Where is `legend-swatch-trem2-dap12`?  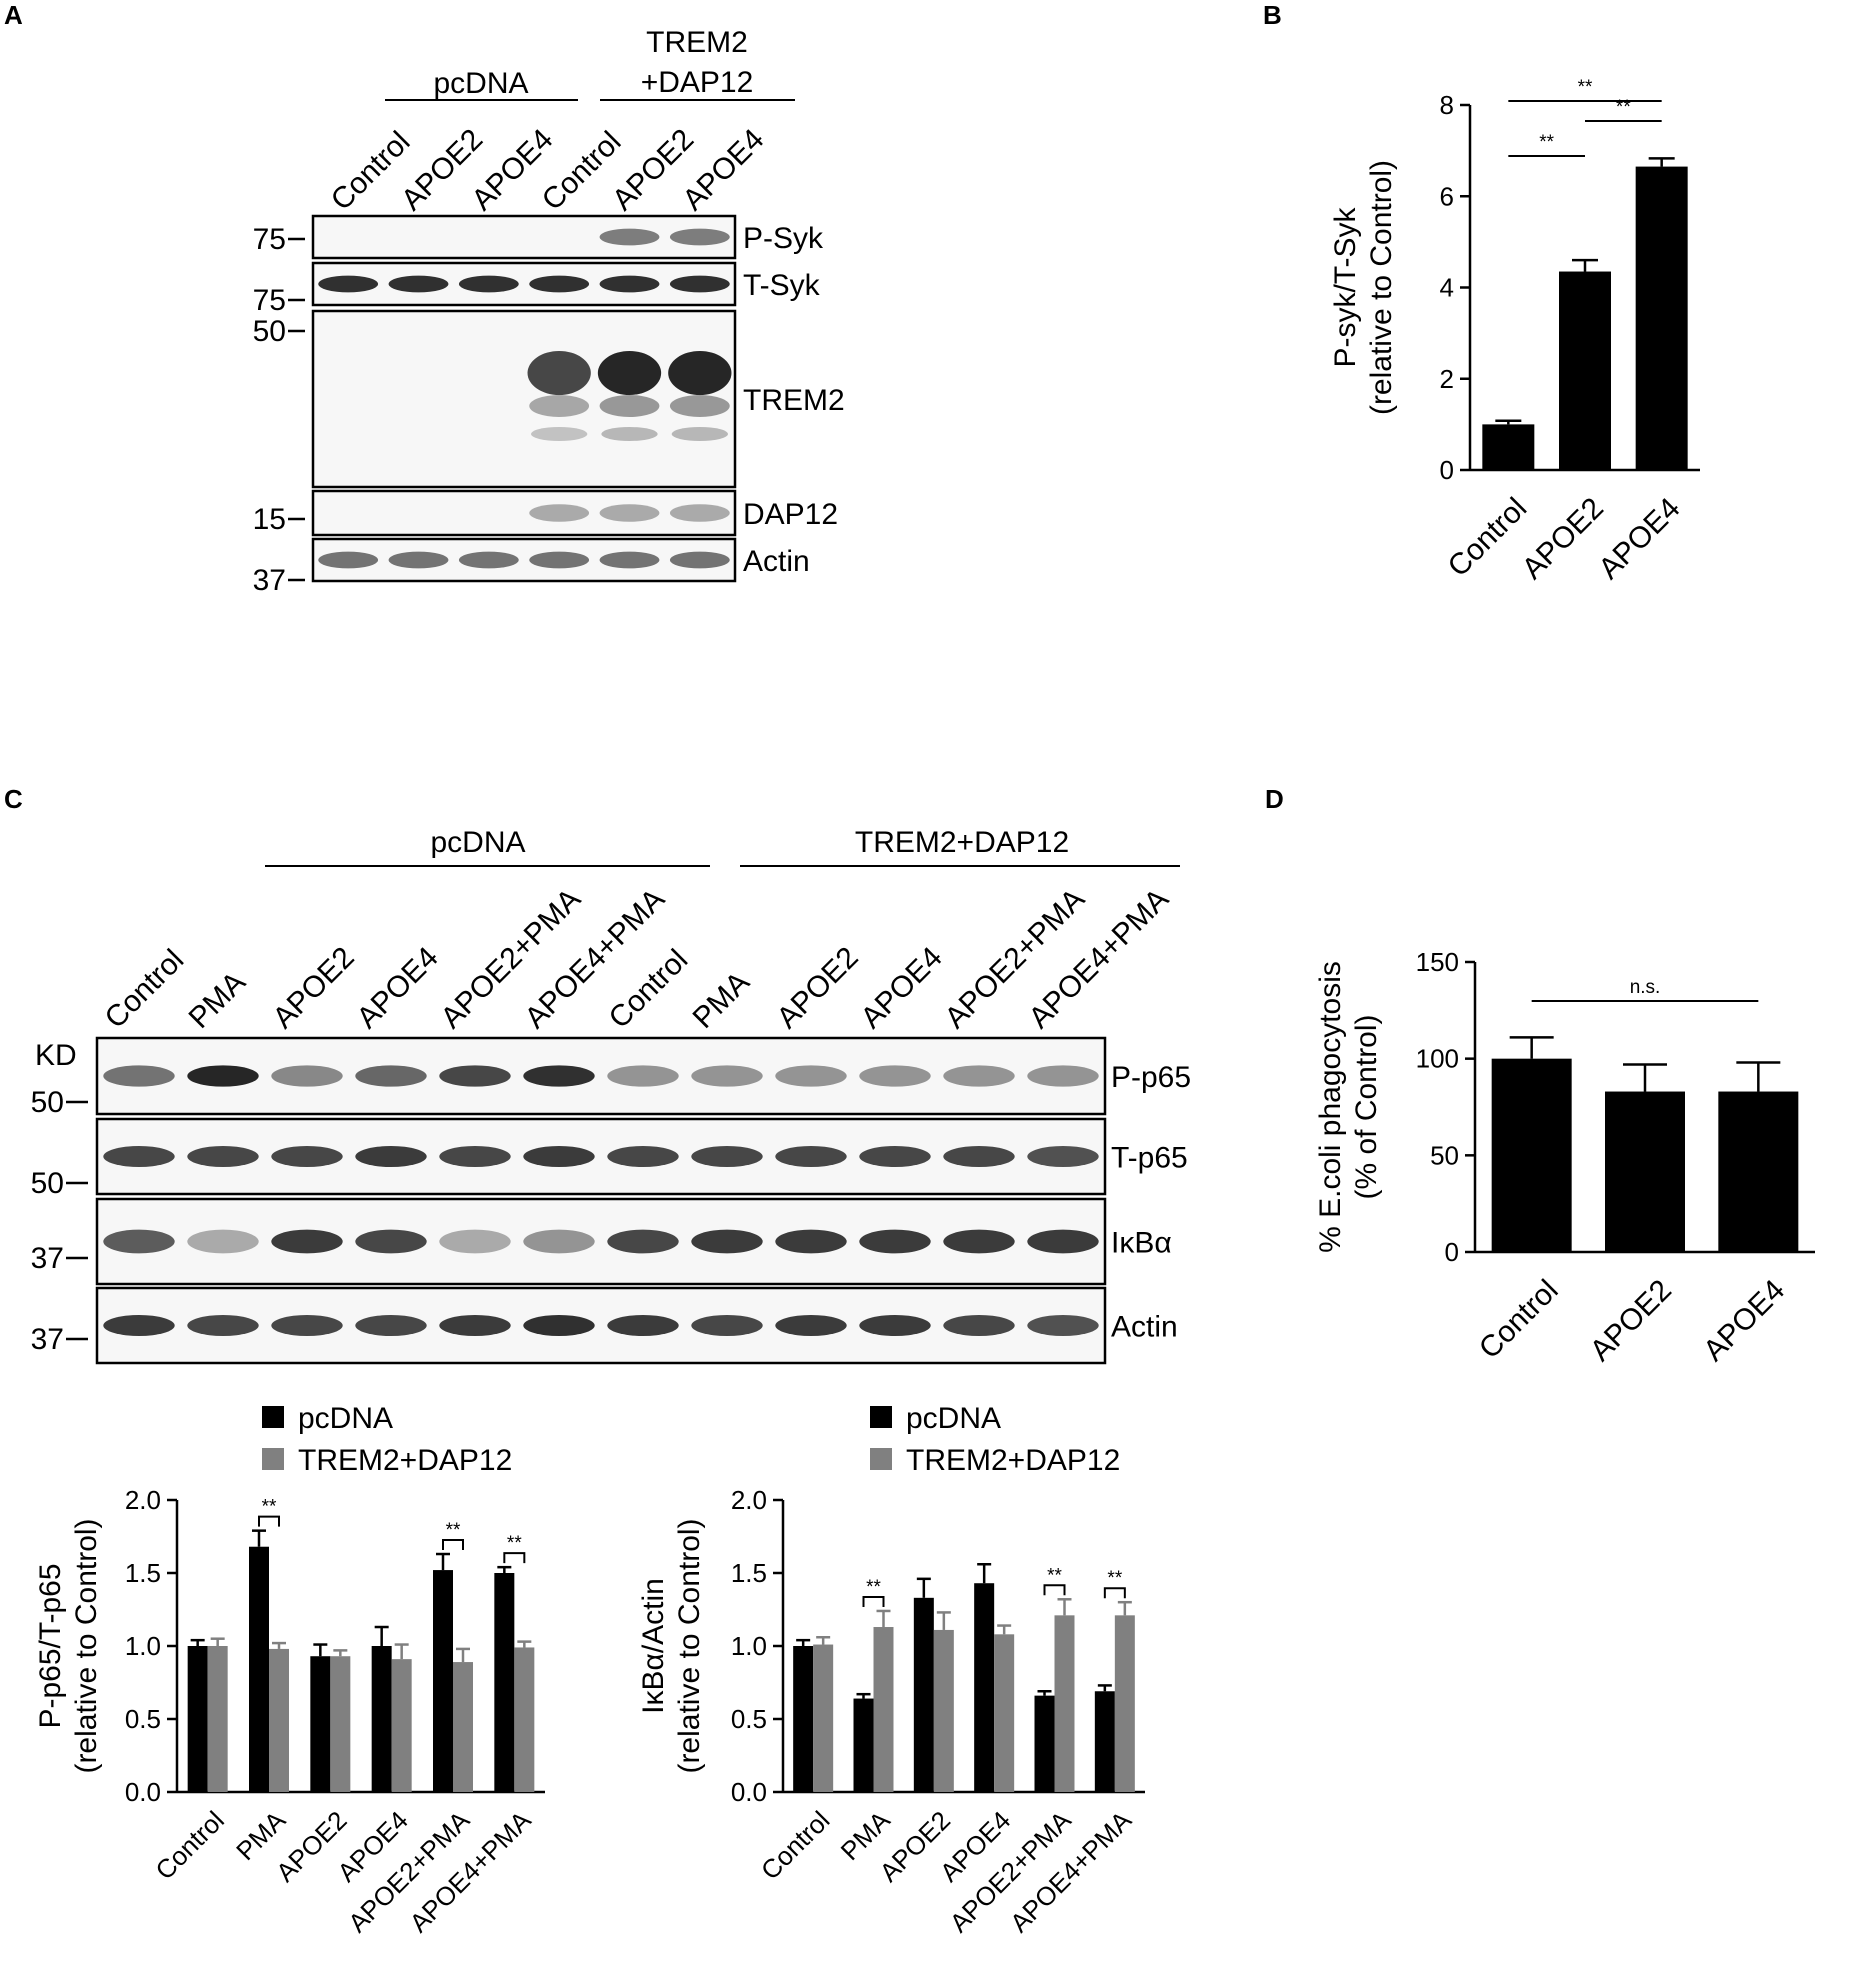 legend-swatch-trem2-dap12 is located at coordinates (881, 1459).